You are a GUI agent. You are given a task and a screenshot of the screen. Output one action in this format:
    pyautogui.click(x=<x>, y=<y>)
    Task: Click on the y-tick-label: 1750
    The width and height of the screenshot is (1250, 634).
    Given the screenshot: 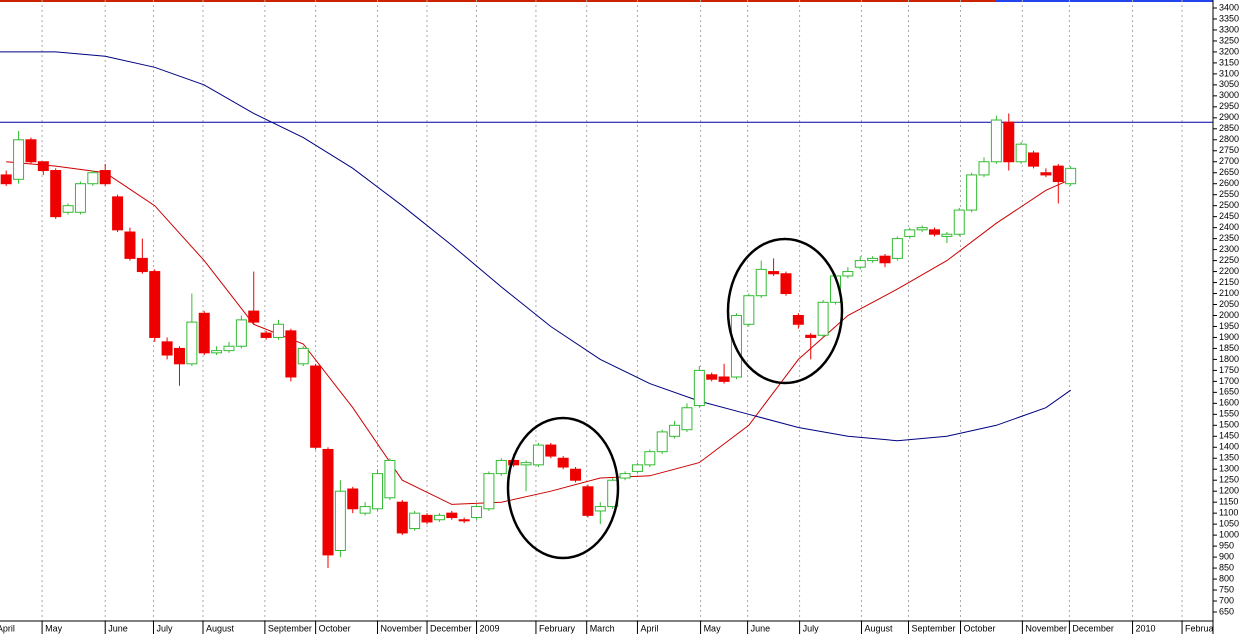 What is the action you would take?
    pyautogui.click(x=1229, y=370)
    